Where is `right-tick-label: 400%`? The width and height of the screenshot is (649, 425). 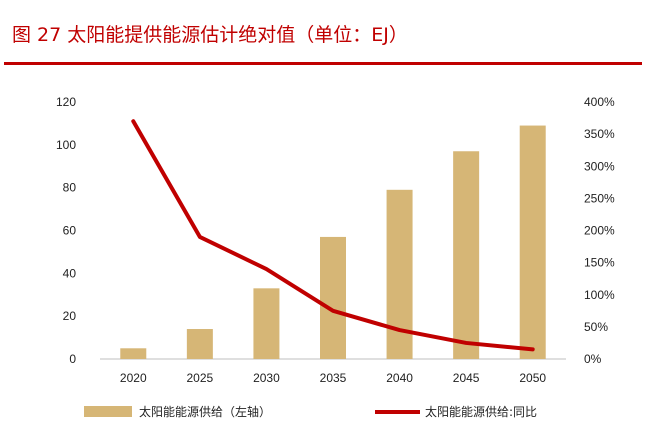 right-tick-label: 400% is located at coordinates (599, 102).